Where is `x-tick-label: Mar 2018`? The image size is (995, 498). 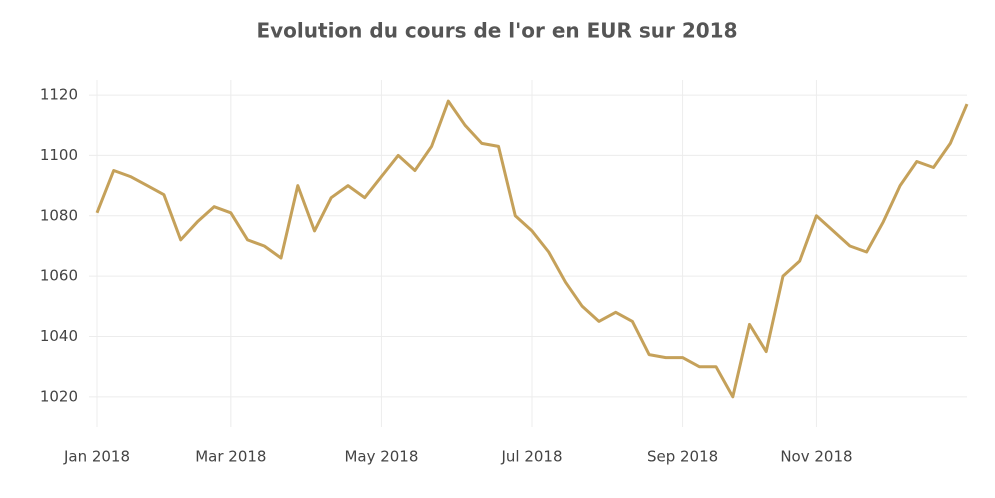 x-tick-label: Mar 2018 is located at coordinates (230, 457).